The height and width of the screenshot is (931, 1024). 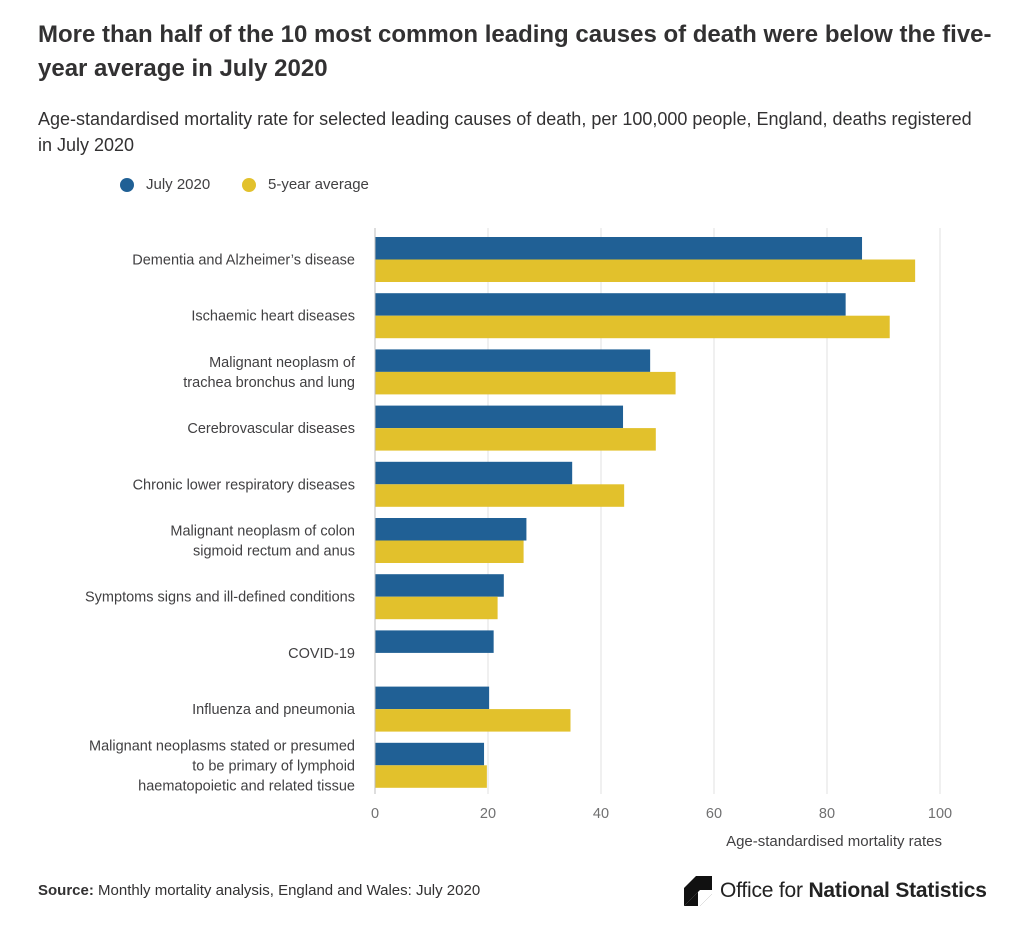 I want to click on category-label-line: Malignant neoplasm of, so click(x=282, y=363).